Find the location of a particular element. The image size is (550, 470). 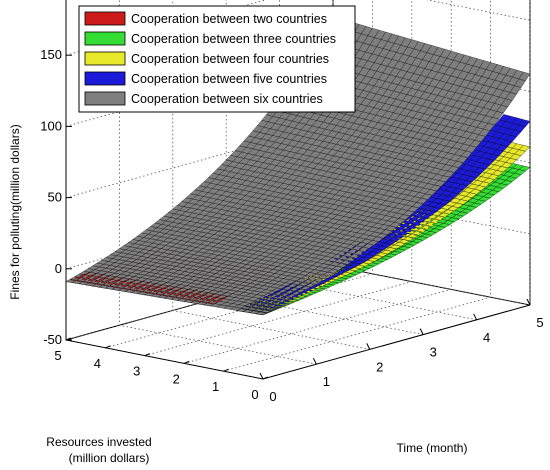

z-tick-label: 0 is located at coordinates (58, 268).